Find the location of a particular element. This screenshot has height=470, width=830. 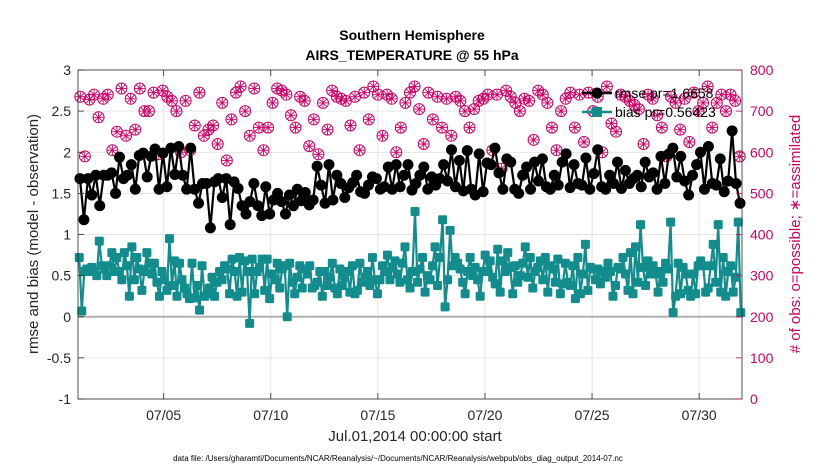

y-right-tick-label: 700 is located at coordinates (762, 111).